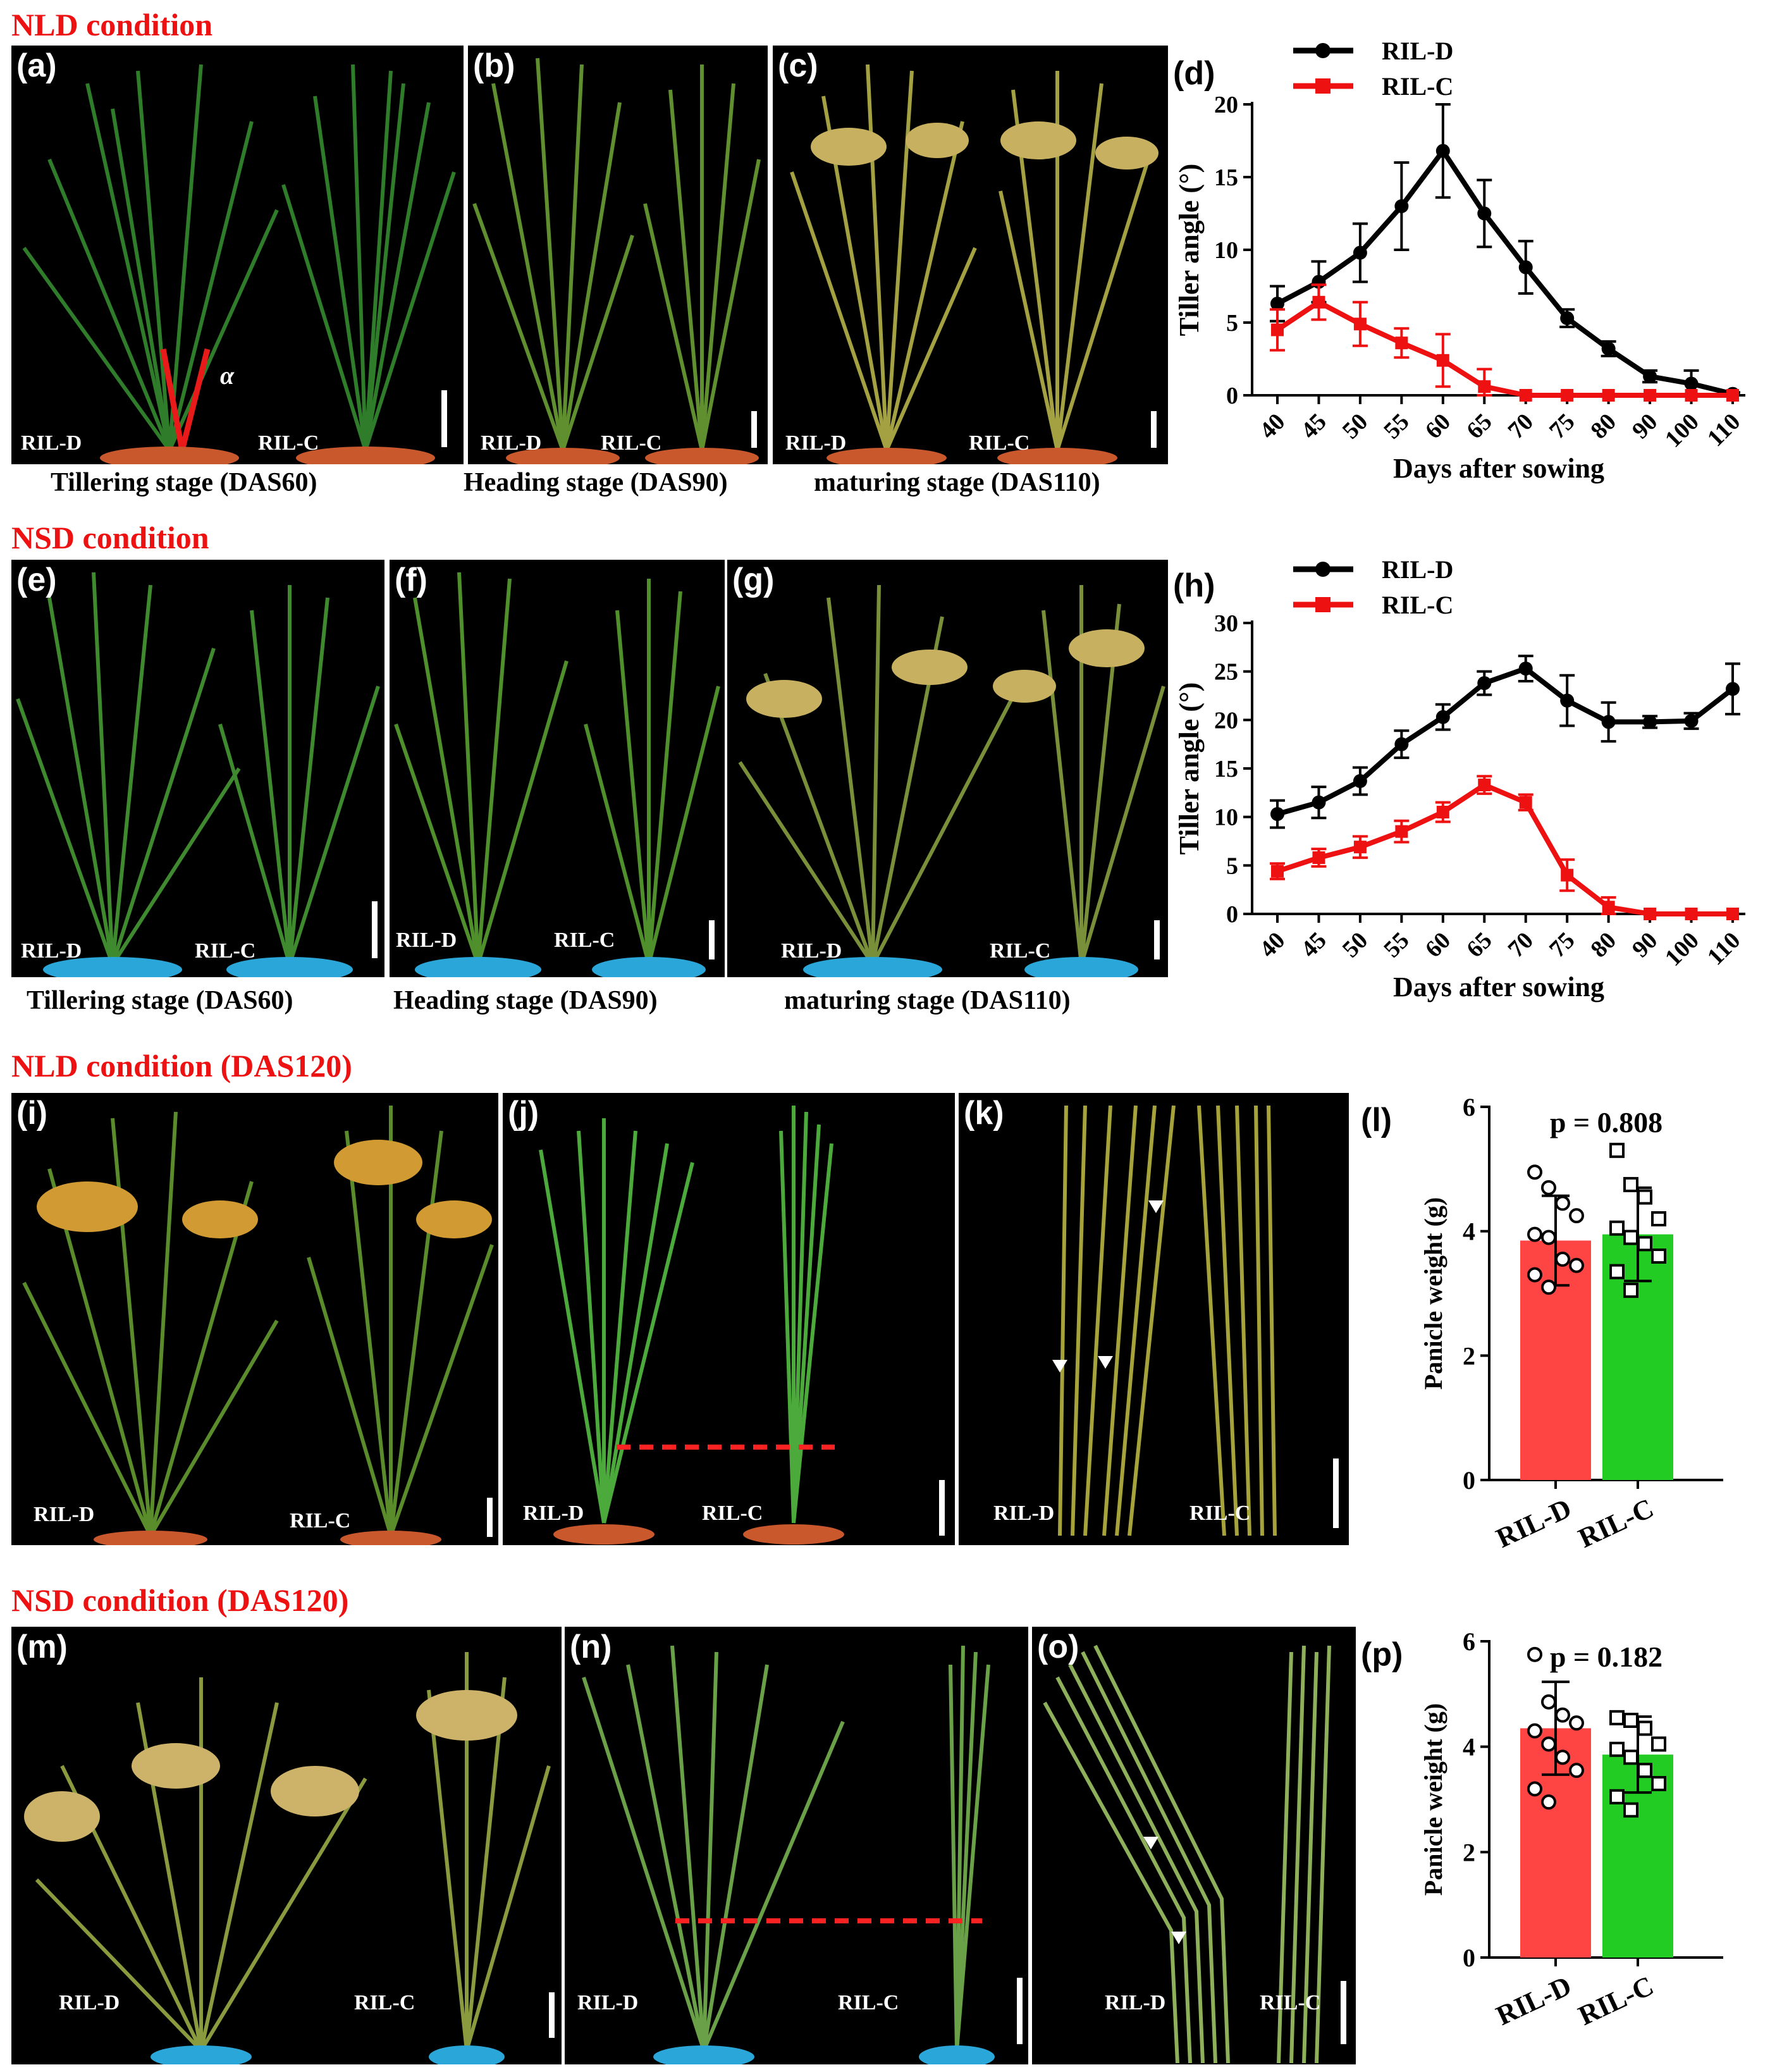 This screenshot has width=1770, height=2072. I want to click on panel-label-a: (a), so click(36, 65).